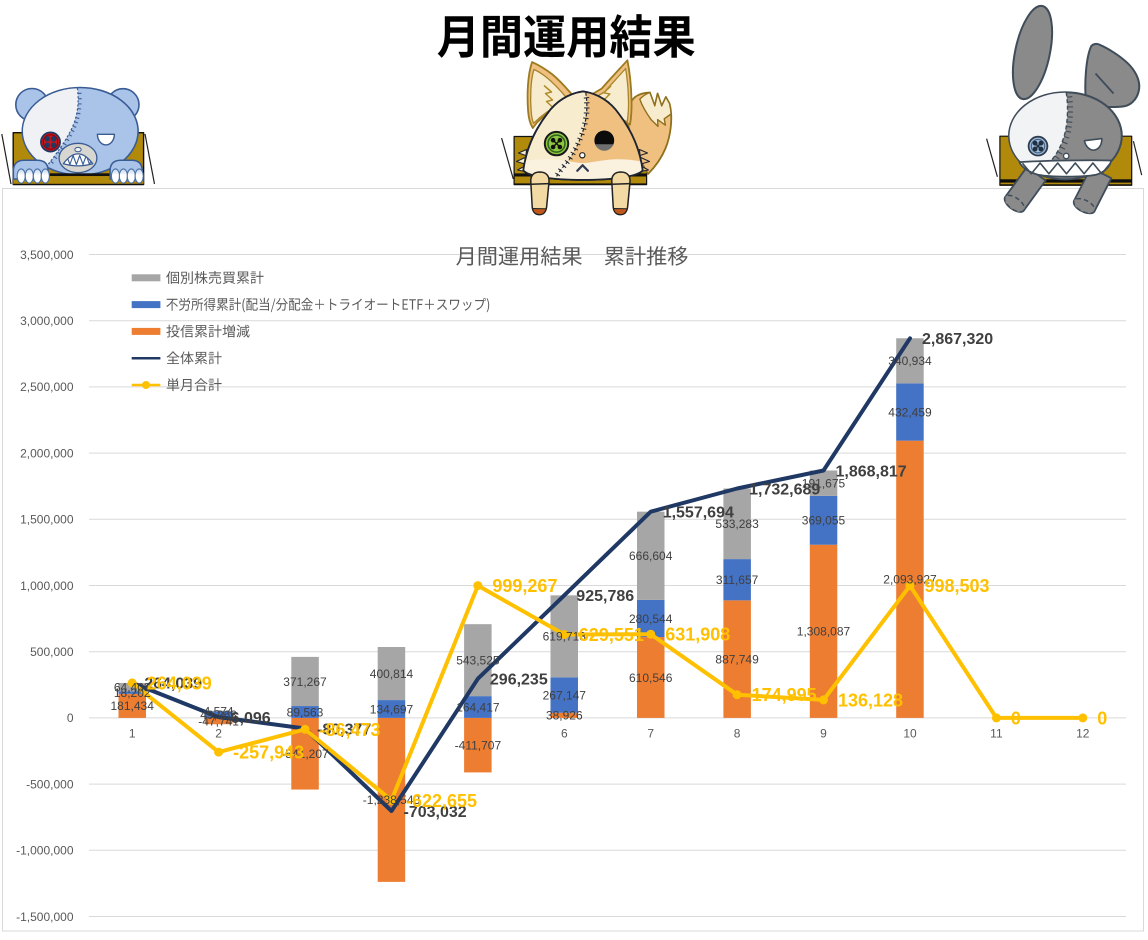 Image resolution: width=1148 pixels, height=940 pixels. Describe the element at coordinates (47, 586) in the screenshot. I see `svg-text: 1,000,000` at that location.